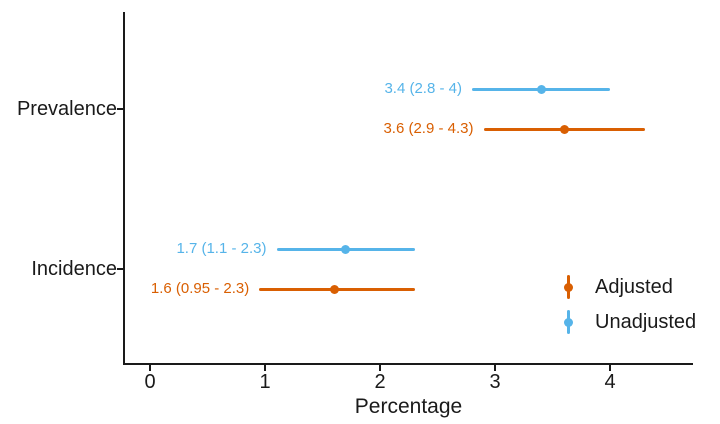 This screenshot has height=424, width=720. Describe the element at coordinates (495, 382) in the screenshot. I see `x-axis-tick-label: 3` at that location.